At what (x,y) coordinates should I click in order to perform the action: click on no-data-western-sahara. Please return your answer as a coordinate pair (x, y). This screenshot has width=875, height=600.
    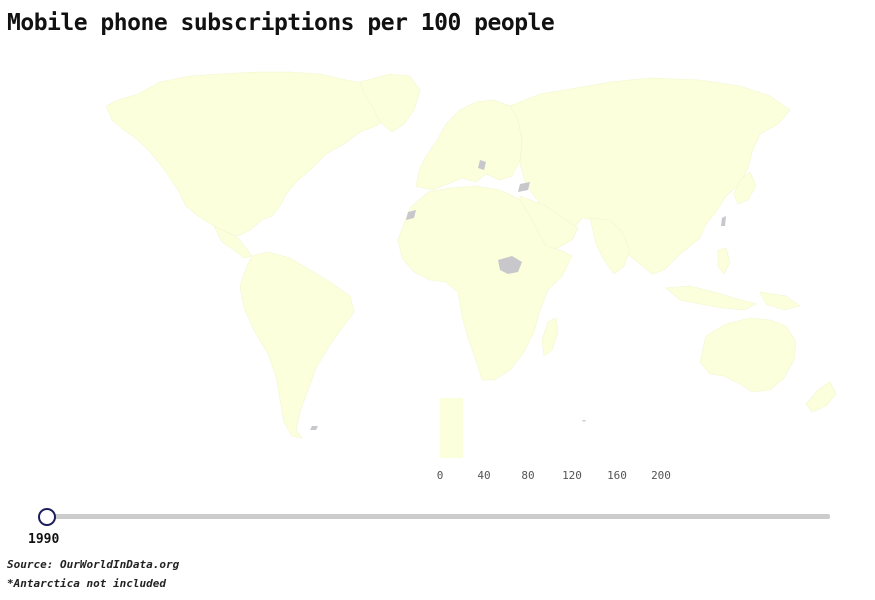
    Looking at the image, I should click on (411, 215).